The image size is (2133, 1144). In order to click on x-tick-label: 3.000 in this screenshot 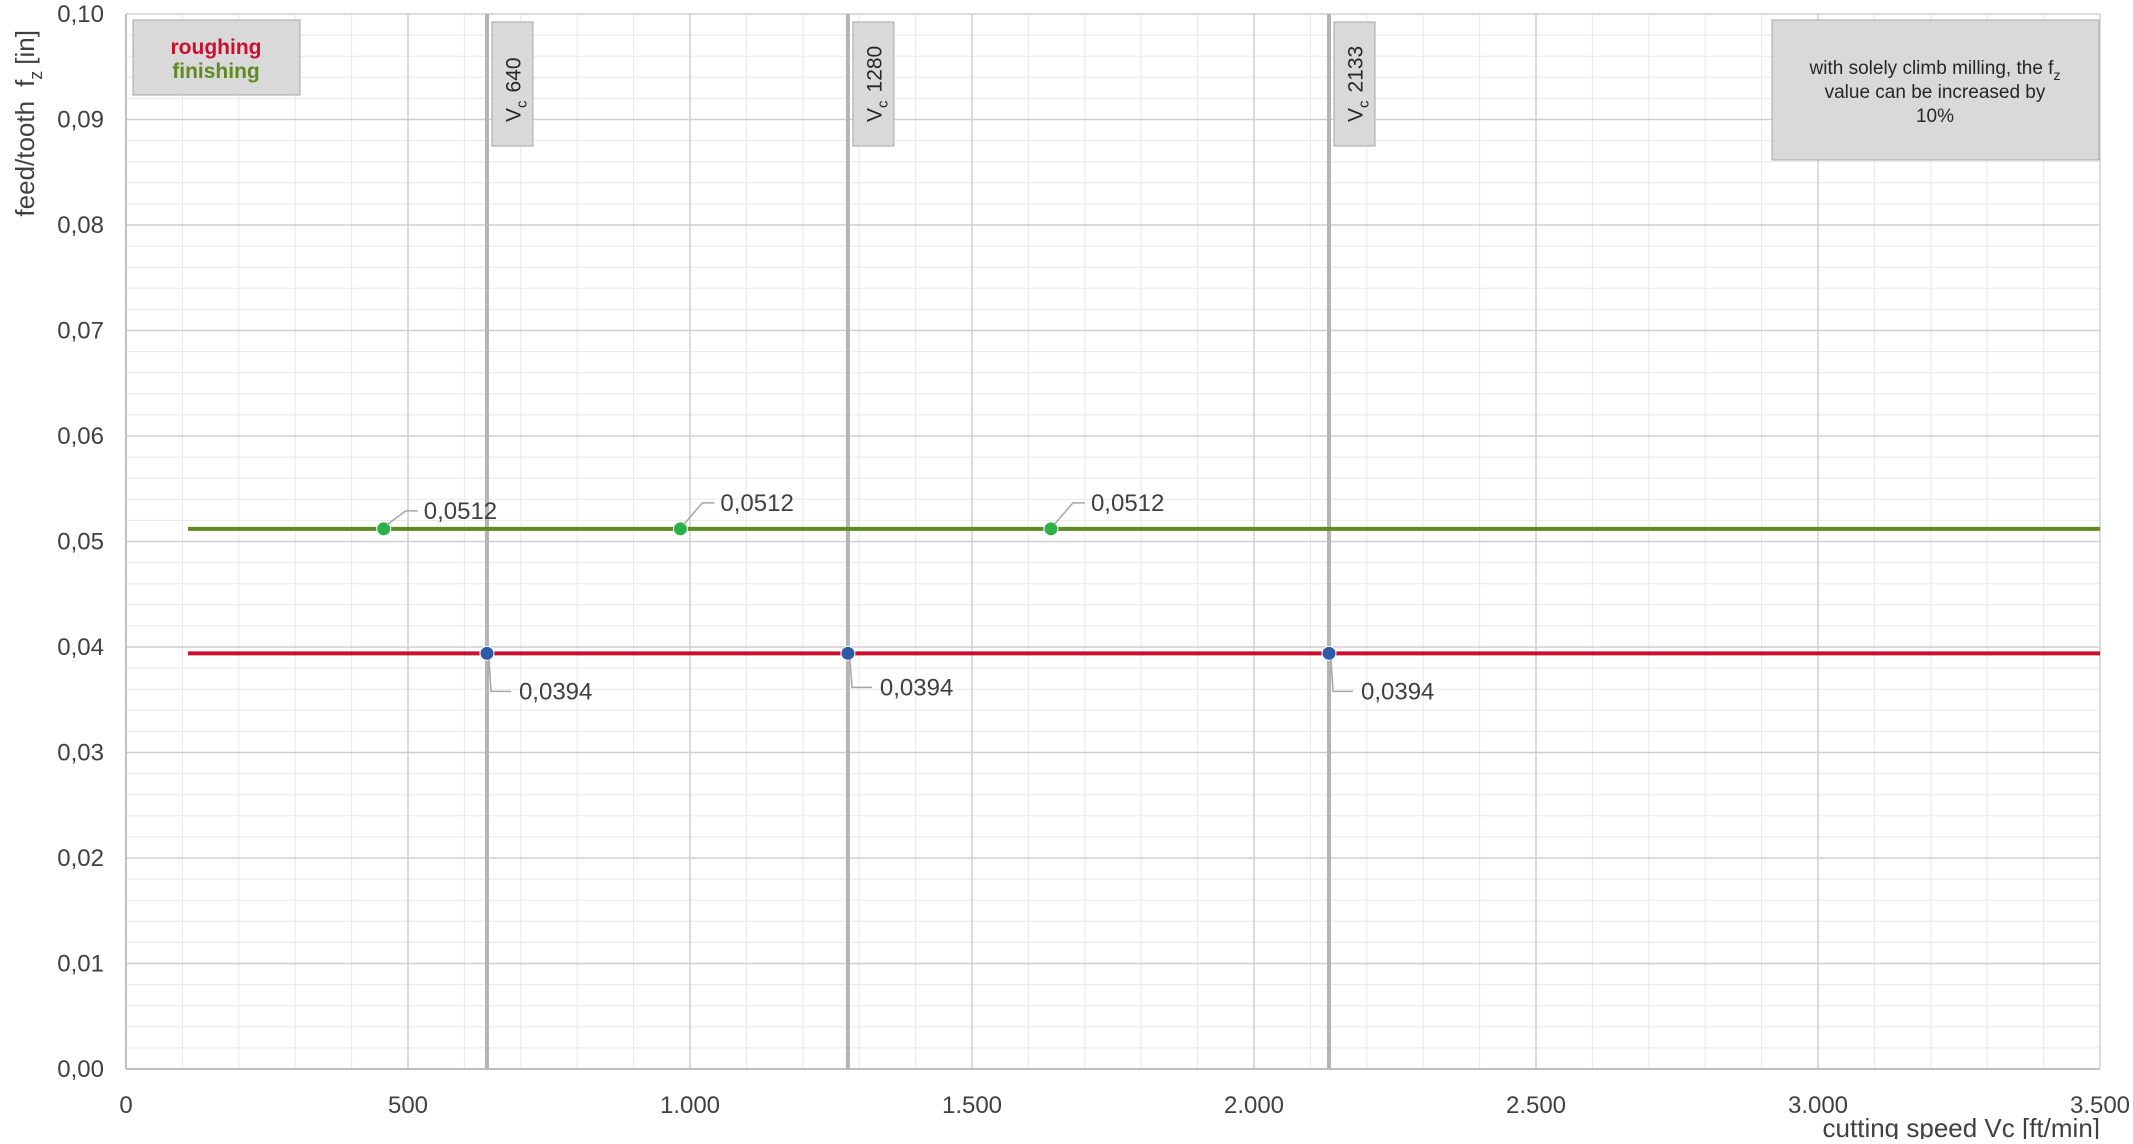, I will do `click(1818, 1105)`.